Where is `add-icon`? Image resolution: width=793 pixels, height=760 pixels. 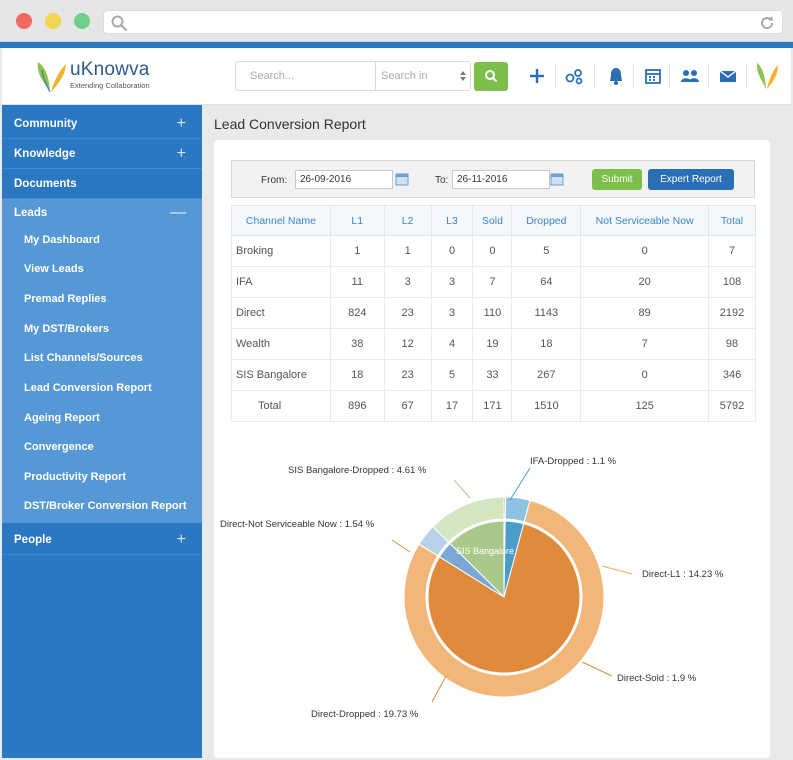 add-icon is located at coordinates (537, 76).